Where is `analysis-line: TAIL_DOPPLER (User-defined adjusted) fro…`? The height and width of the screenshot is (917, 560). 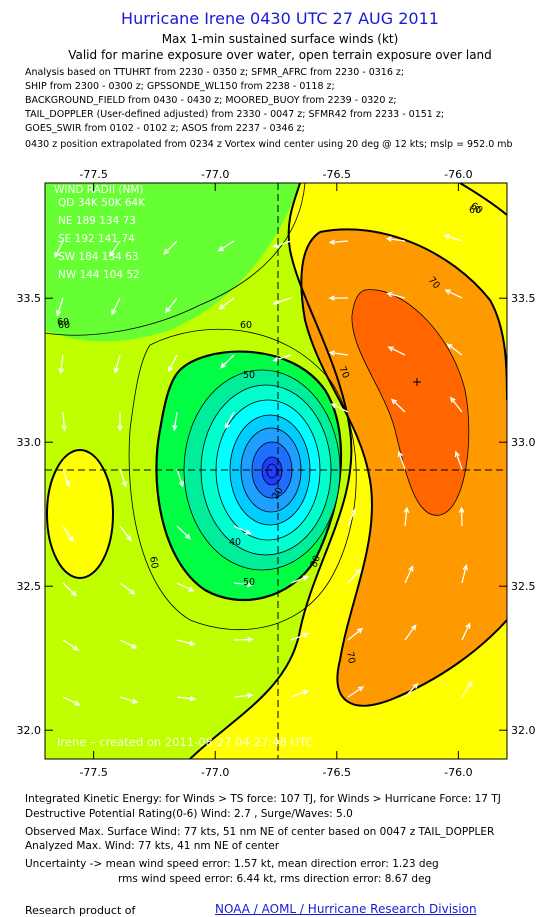 analysis-line: TAIL_DOPPLER (User-defined adjusted) fro… is located at coordinates (235, 114).